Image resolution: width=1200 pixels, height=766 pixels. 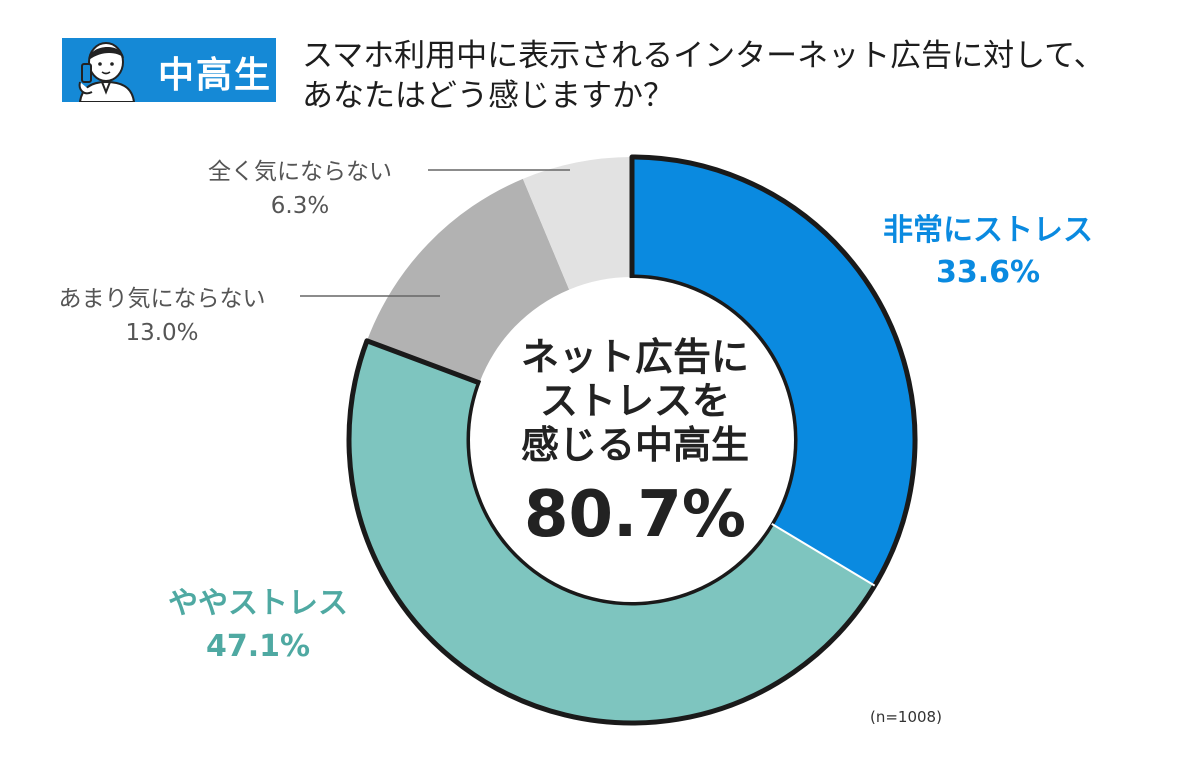 I want to click on leader-lines, so click(x=435, y=233).